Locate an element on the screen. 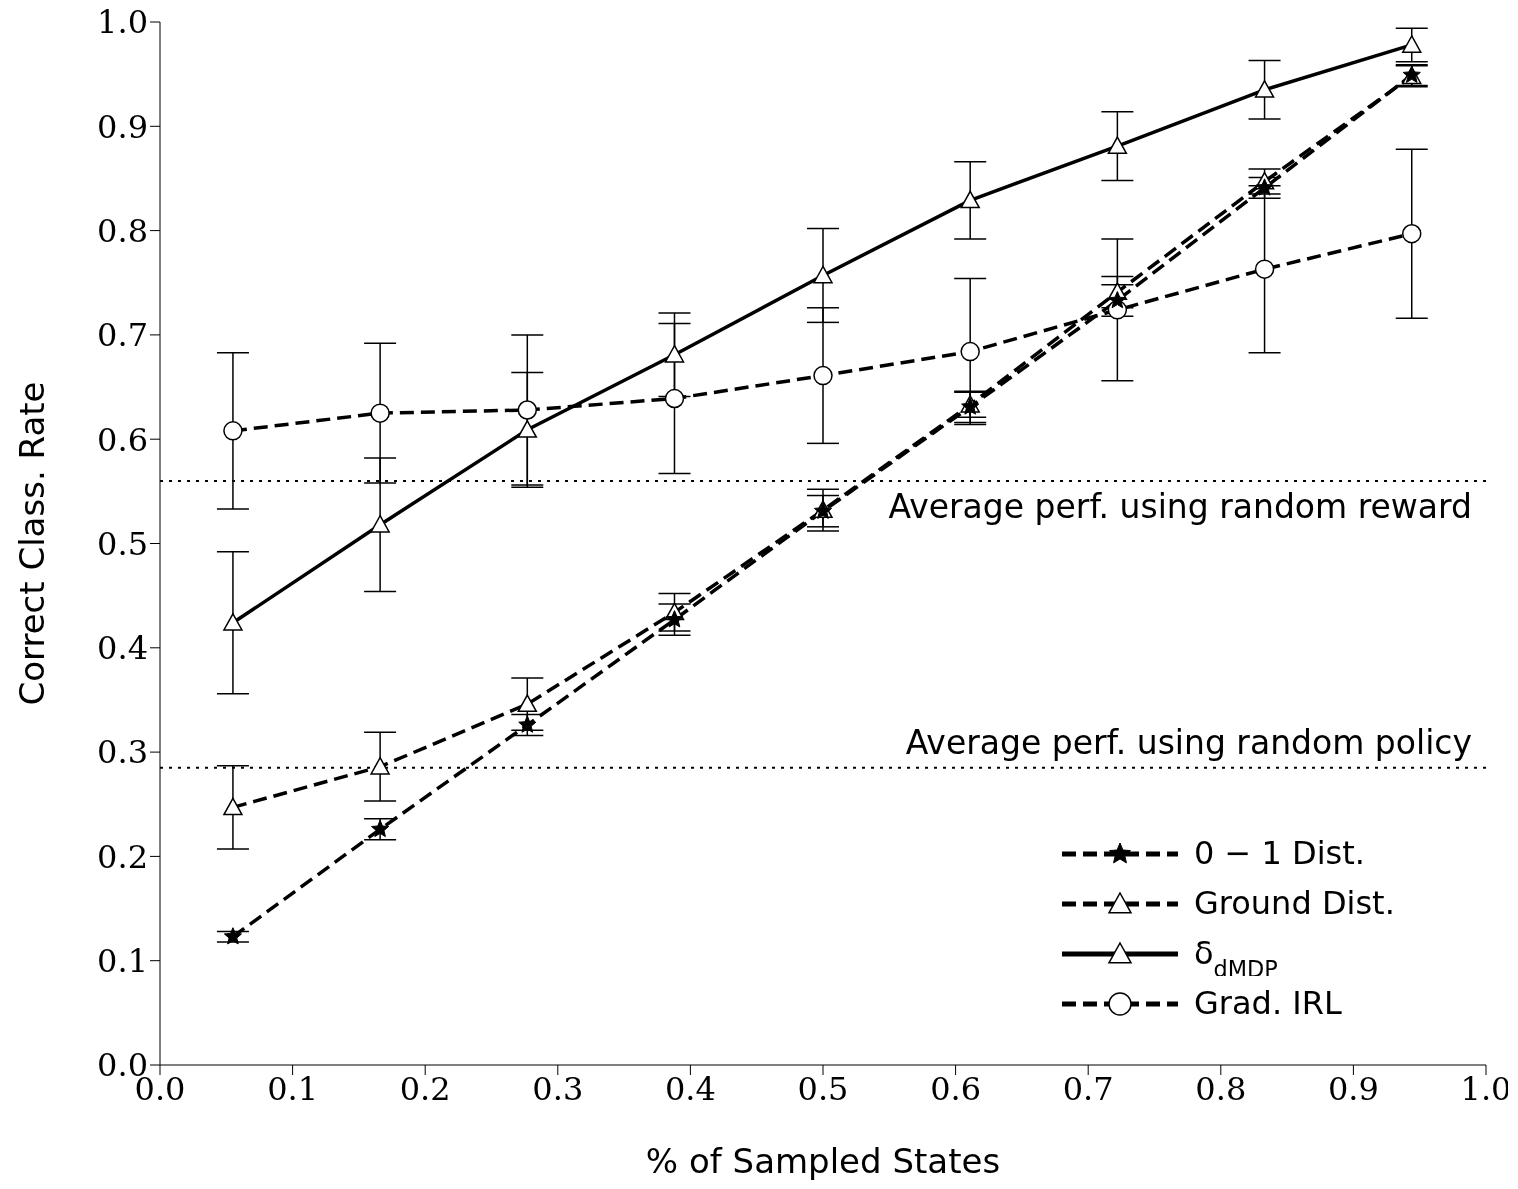 This screenshot has width=1518, height=1189. x-tick-label: 0.1 is located at coordinates (293, 1088).